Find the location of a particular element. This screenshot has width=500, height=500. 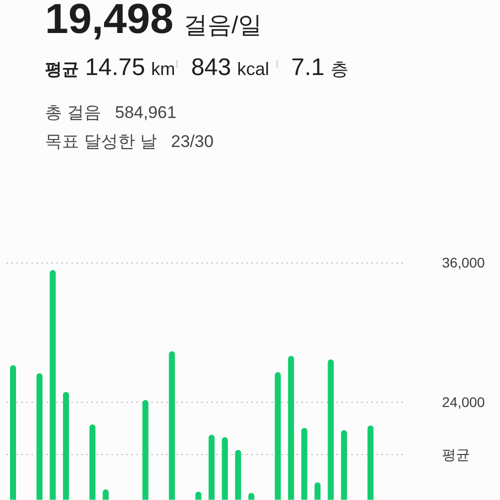

text: 7.1 층 is located at coordinates (319, 67).